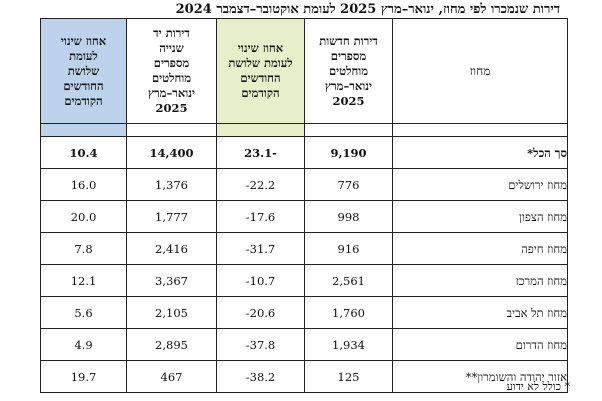  Describe the element at coordinates (480, 280) in the screenshot. I see `region-cell: מחוז המרכז` at that location.